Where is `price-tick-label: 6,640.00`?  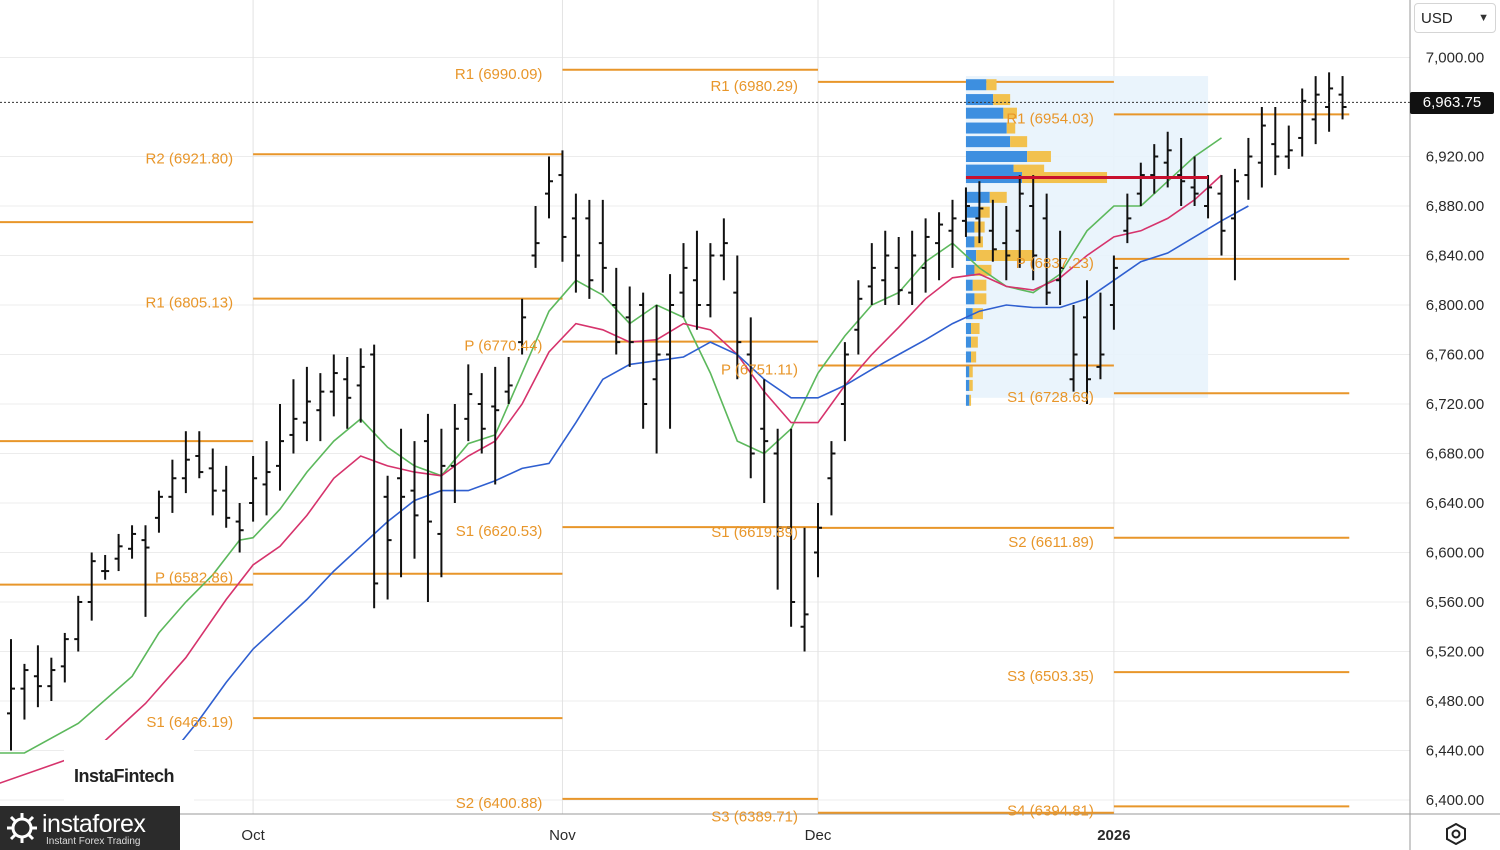 price-tick-label: 6,640.00 is located at coordinates (1455, 503).